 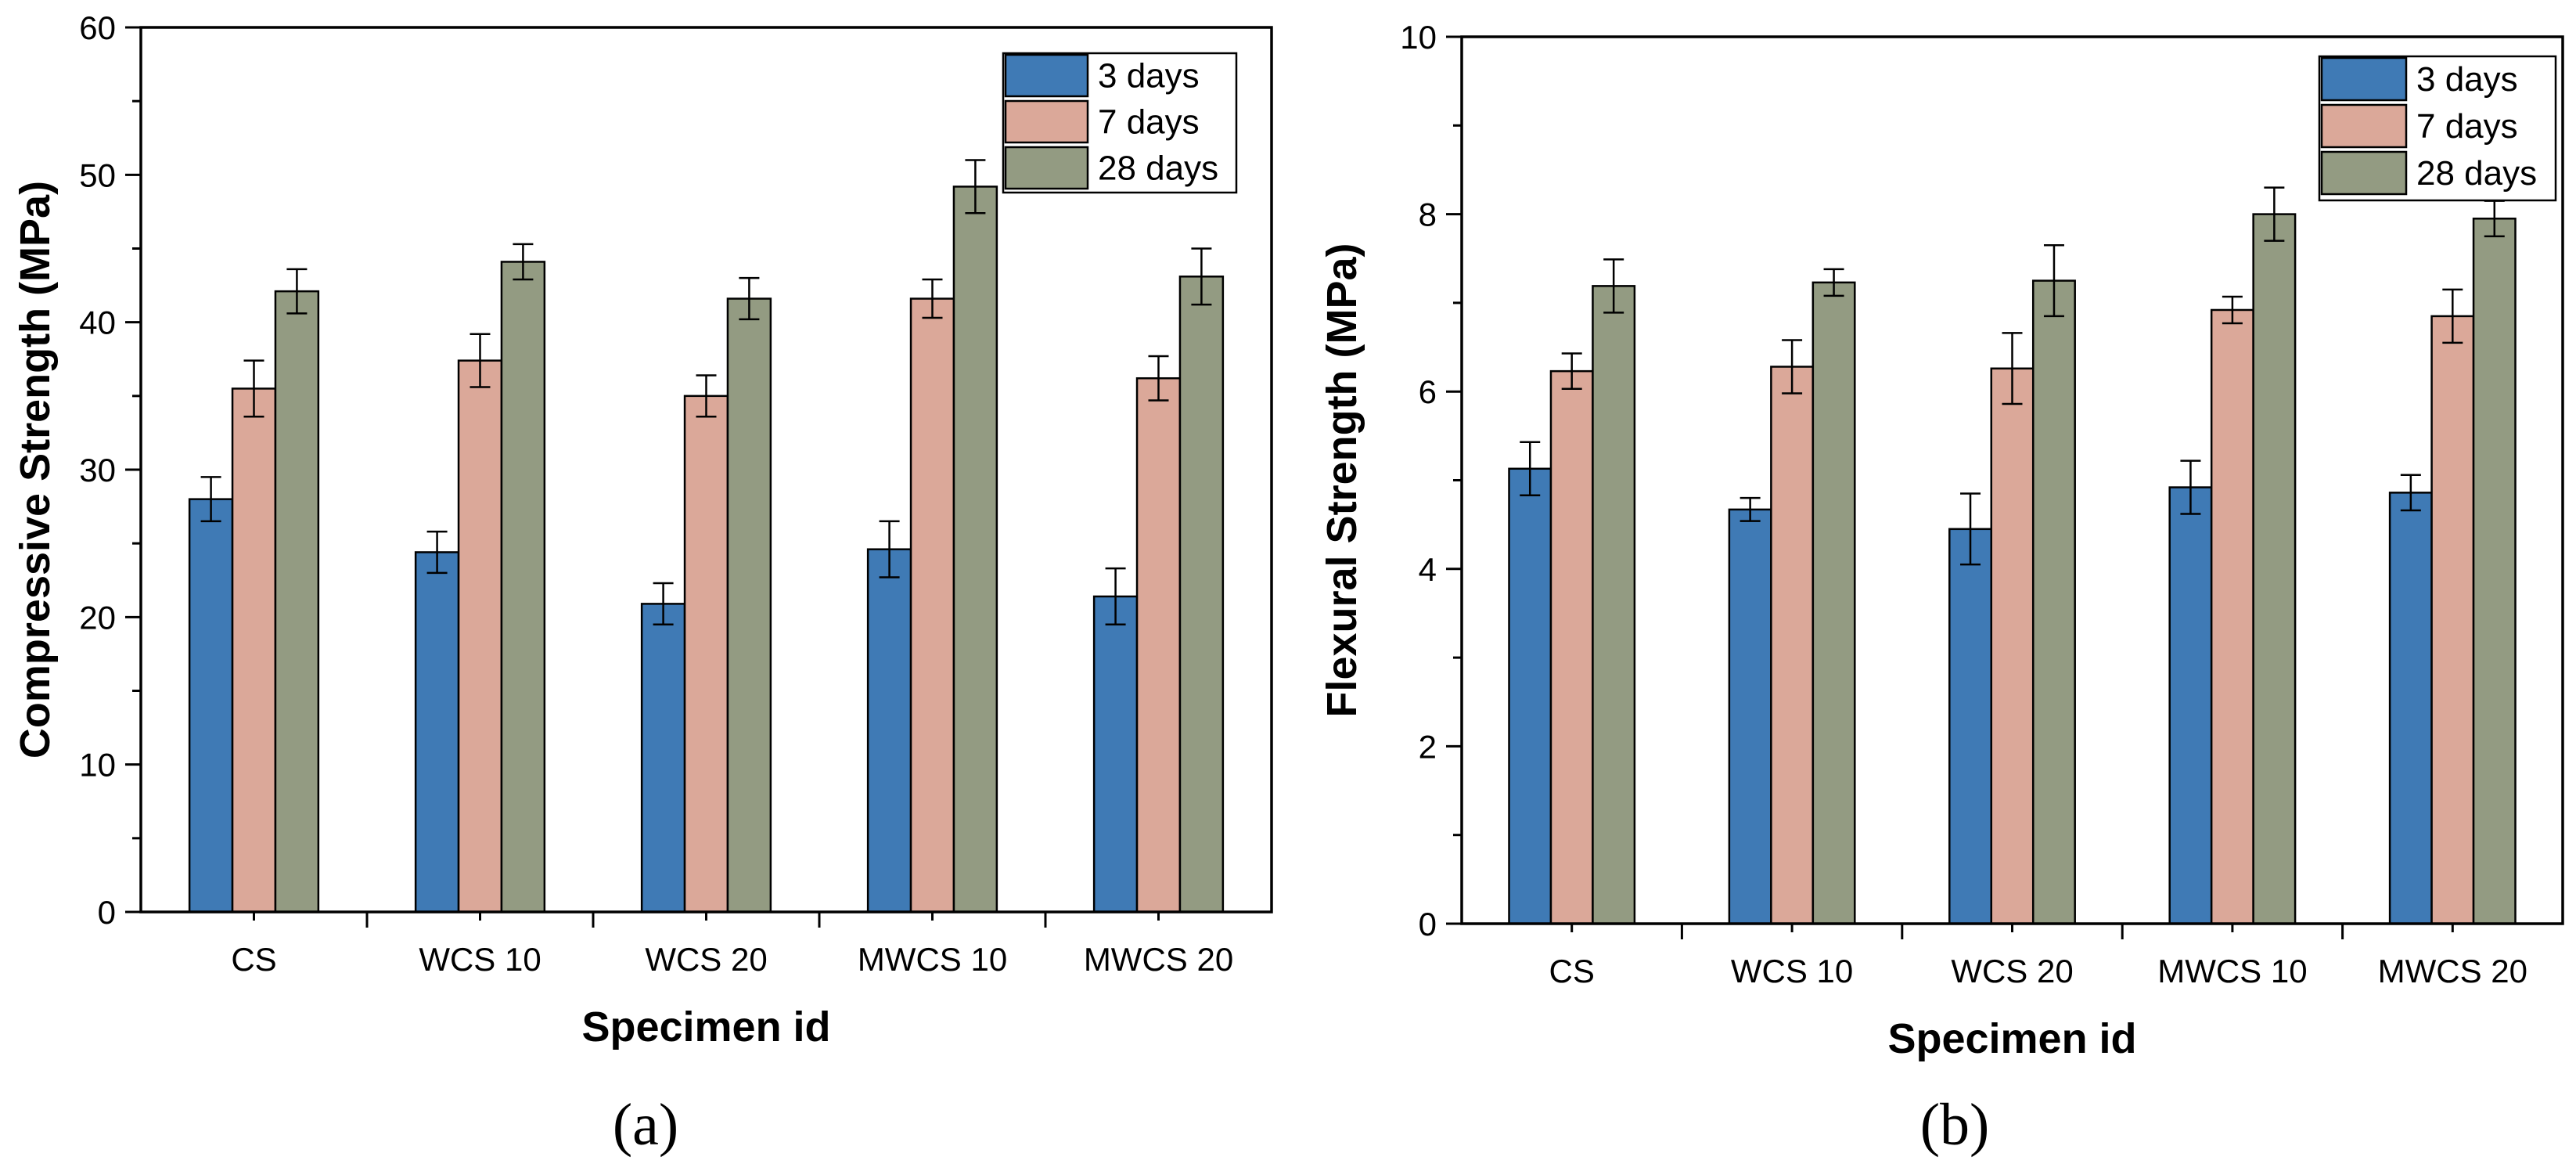 I want to click on y-tick-label: 8, so click(x=1428, y=214).